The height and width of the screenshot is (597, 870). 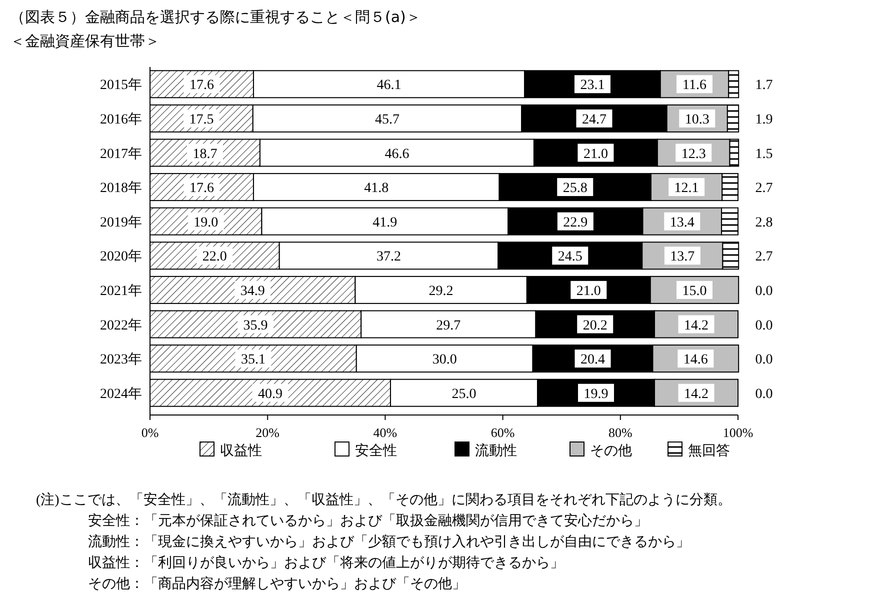 I want to click on chart-subtitle: ＜金融資産保有世帯＞, so click(x=85, y=41).